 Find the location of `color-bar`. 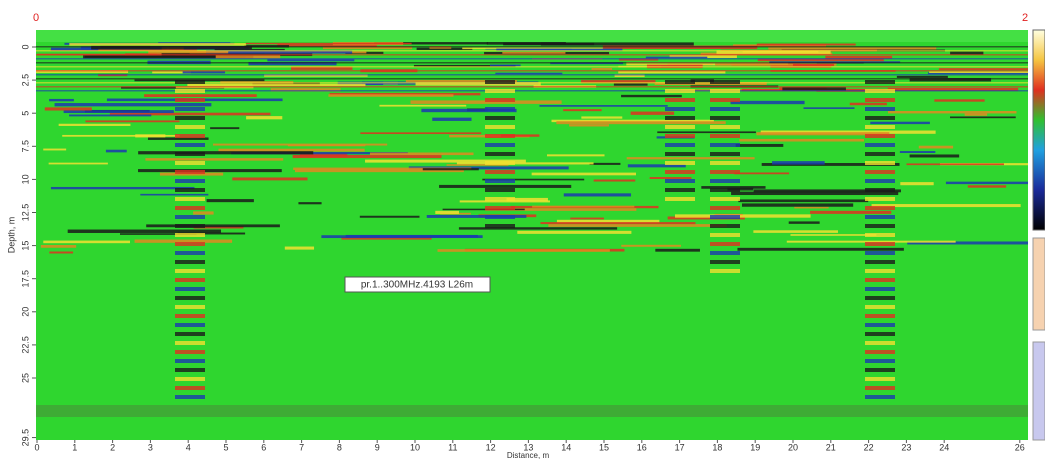

color-bar is located at coordinates (1038, 130).